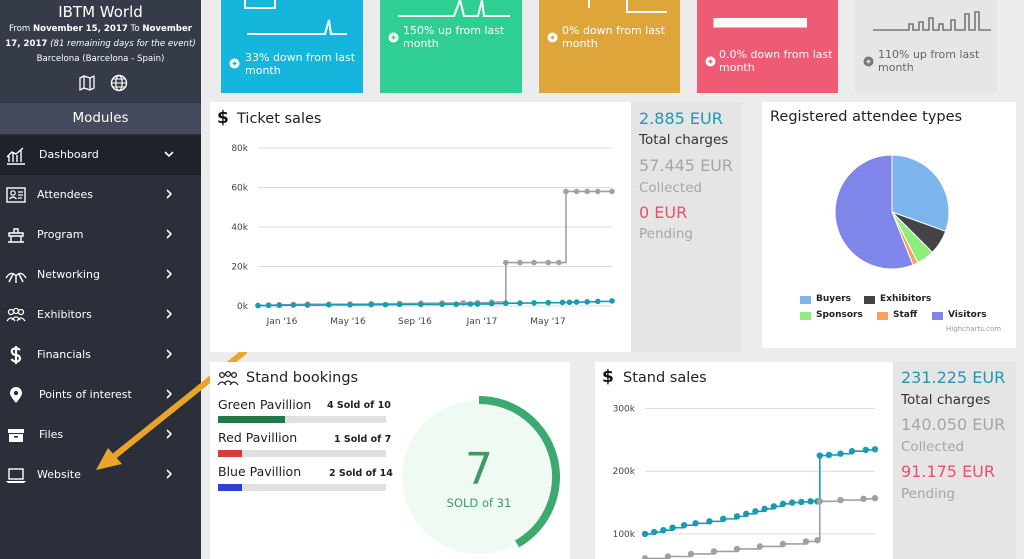 This screenshot has width=1024, height=559. Describe the element at coordinates (974, 329) in the screenshot. I see `chart-credit: Highcharts.com` at that location.